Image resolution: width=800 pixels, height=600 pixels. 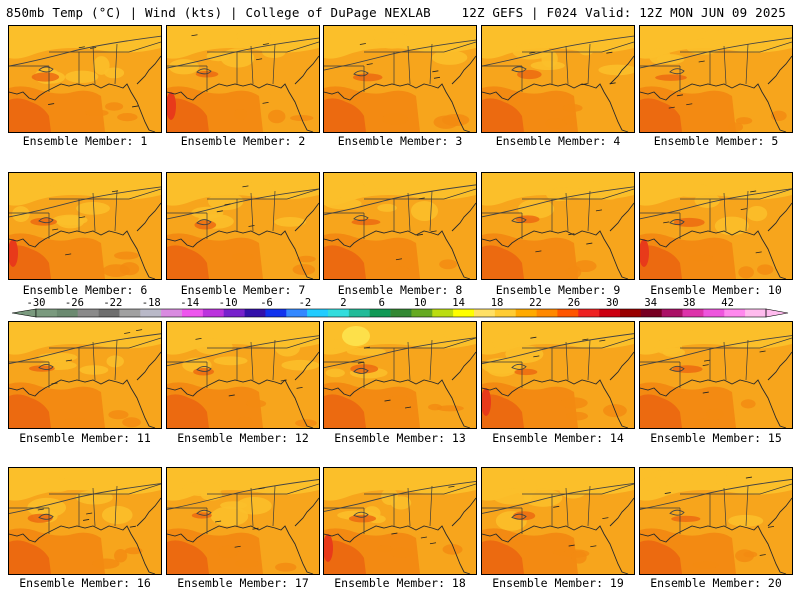 I want to click on ensemble-member-label: Ensemble Member: 7, so click(x=243, y=290).